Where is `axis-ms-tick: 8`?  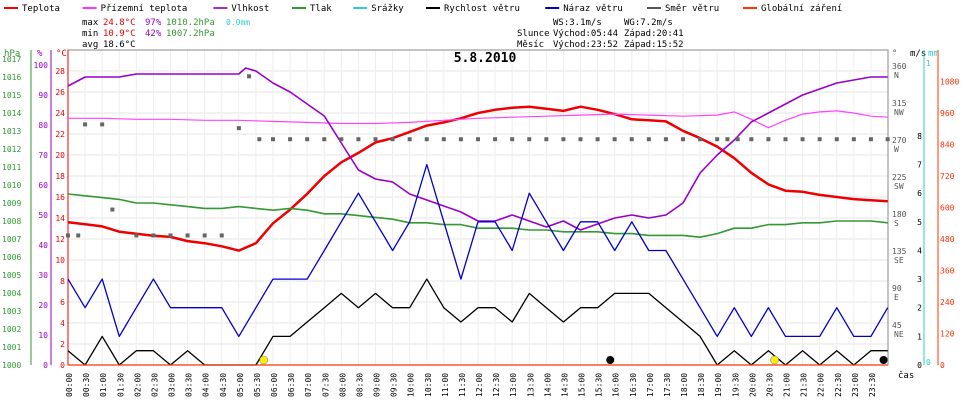
axis-ms-tick: 8 is located at coordinates (919, 136).